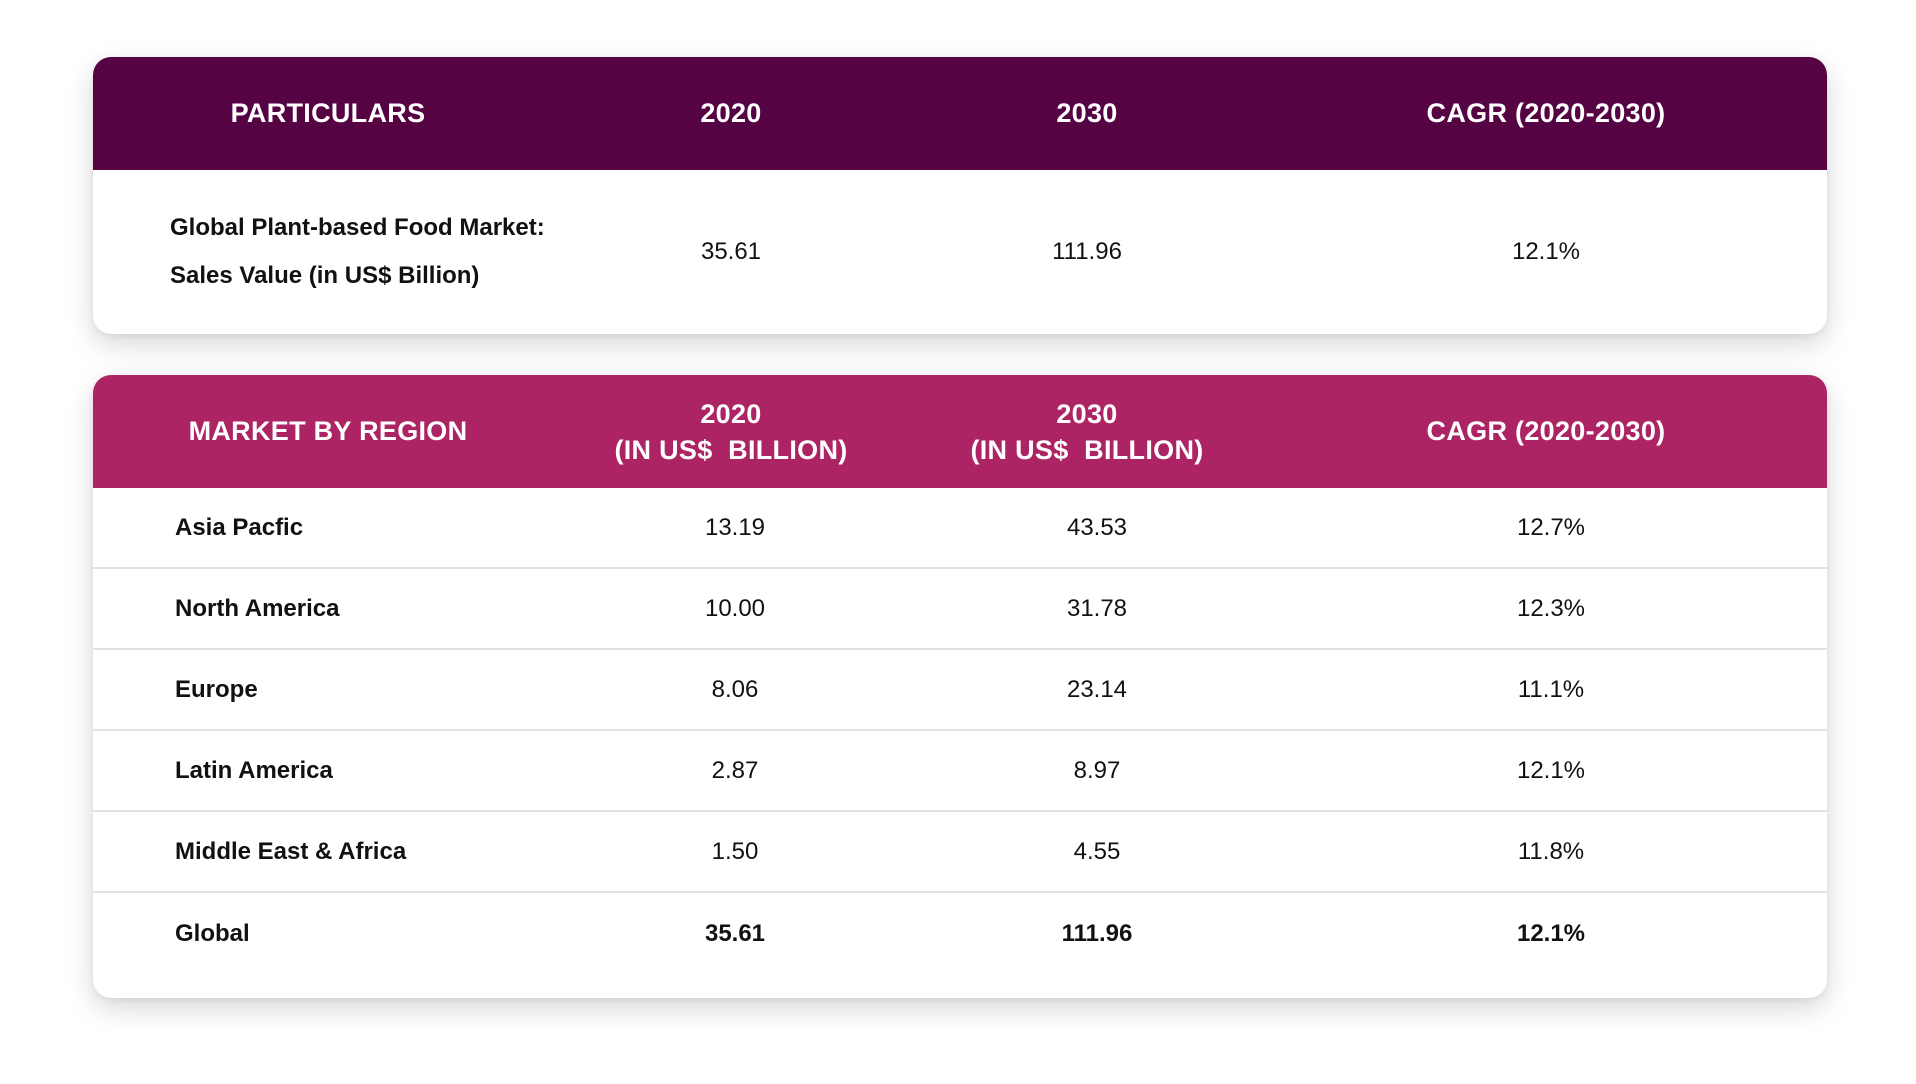 This screenshot has width=1916, height=1084. I want to click on region-value-2020: 1.50, so click(735, 851).